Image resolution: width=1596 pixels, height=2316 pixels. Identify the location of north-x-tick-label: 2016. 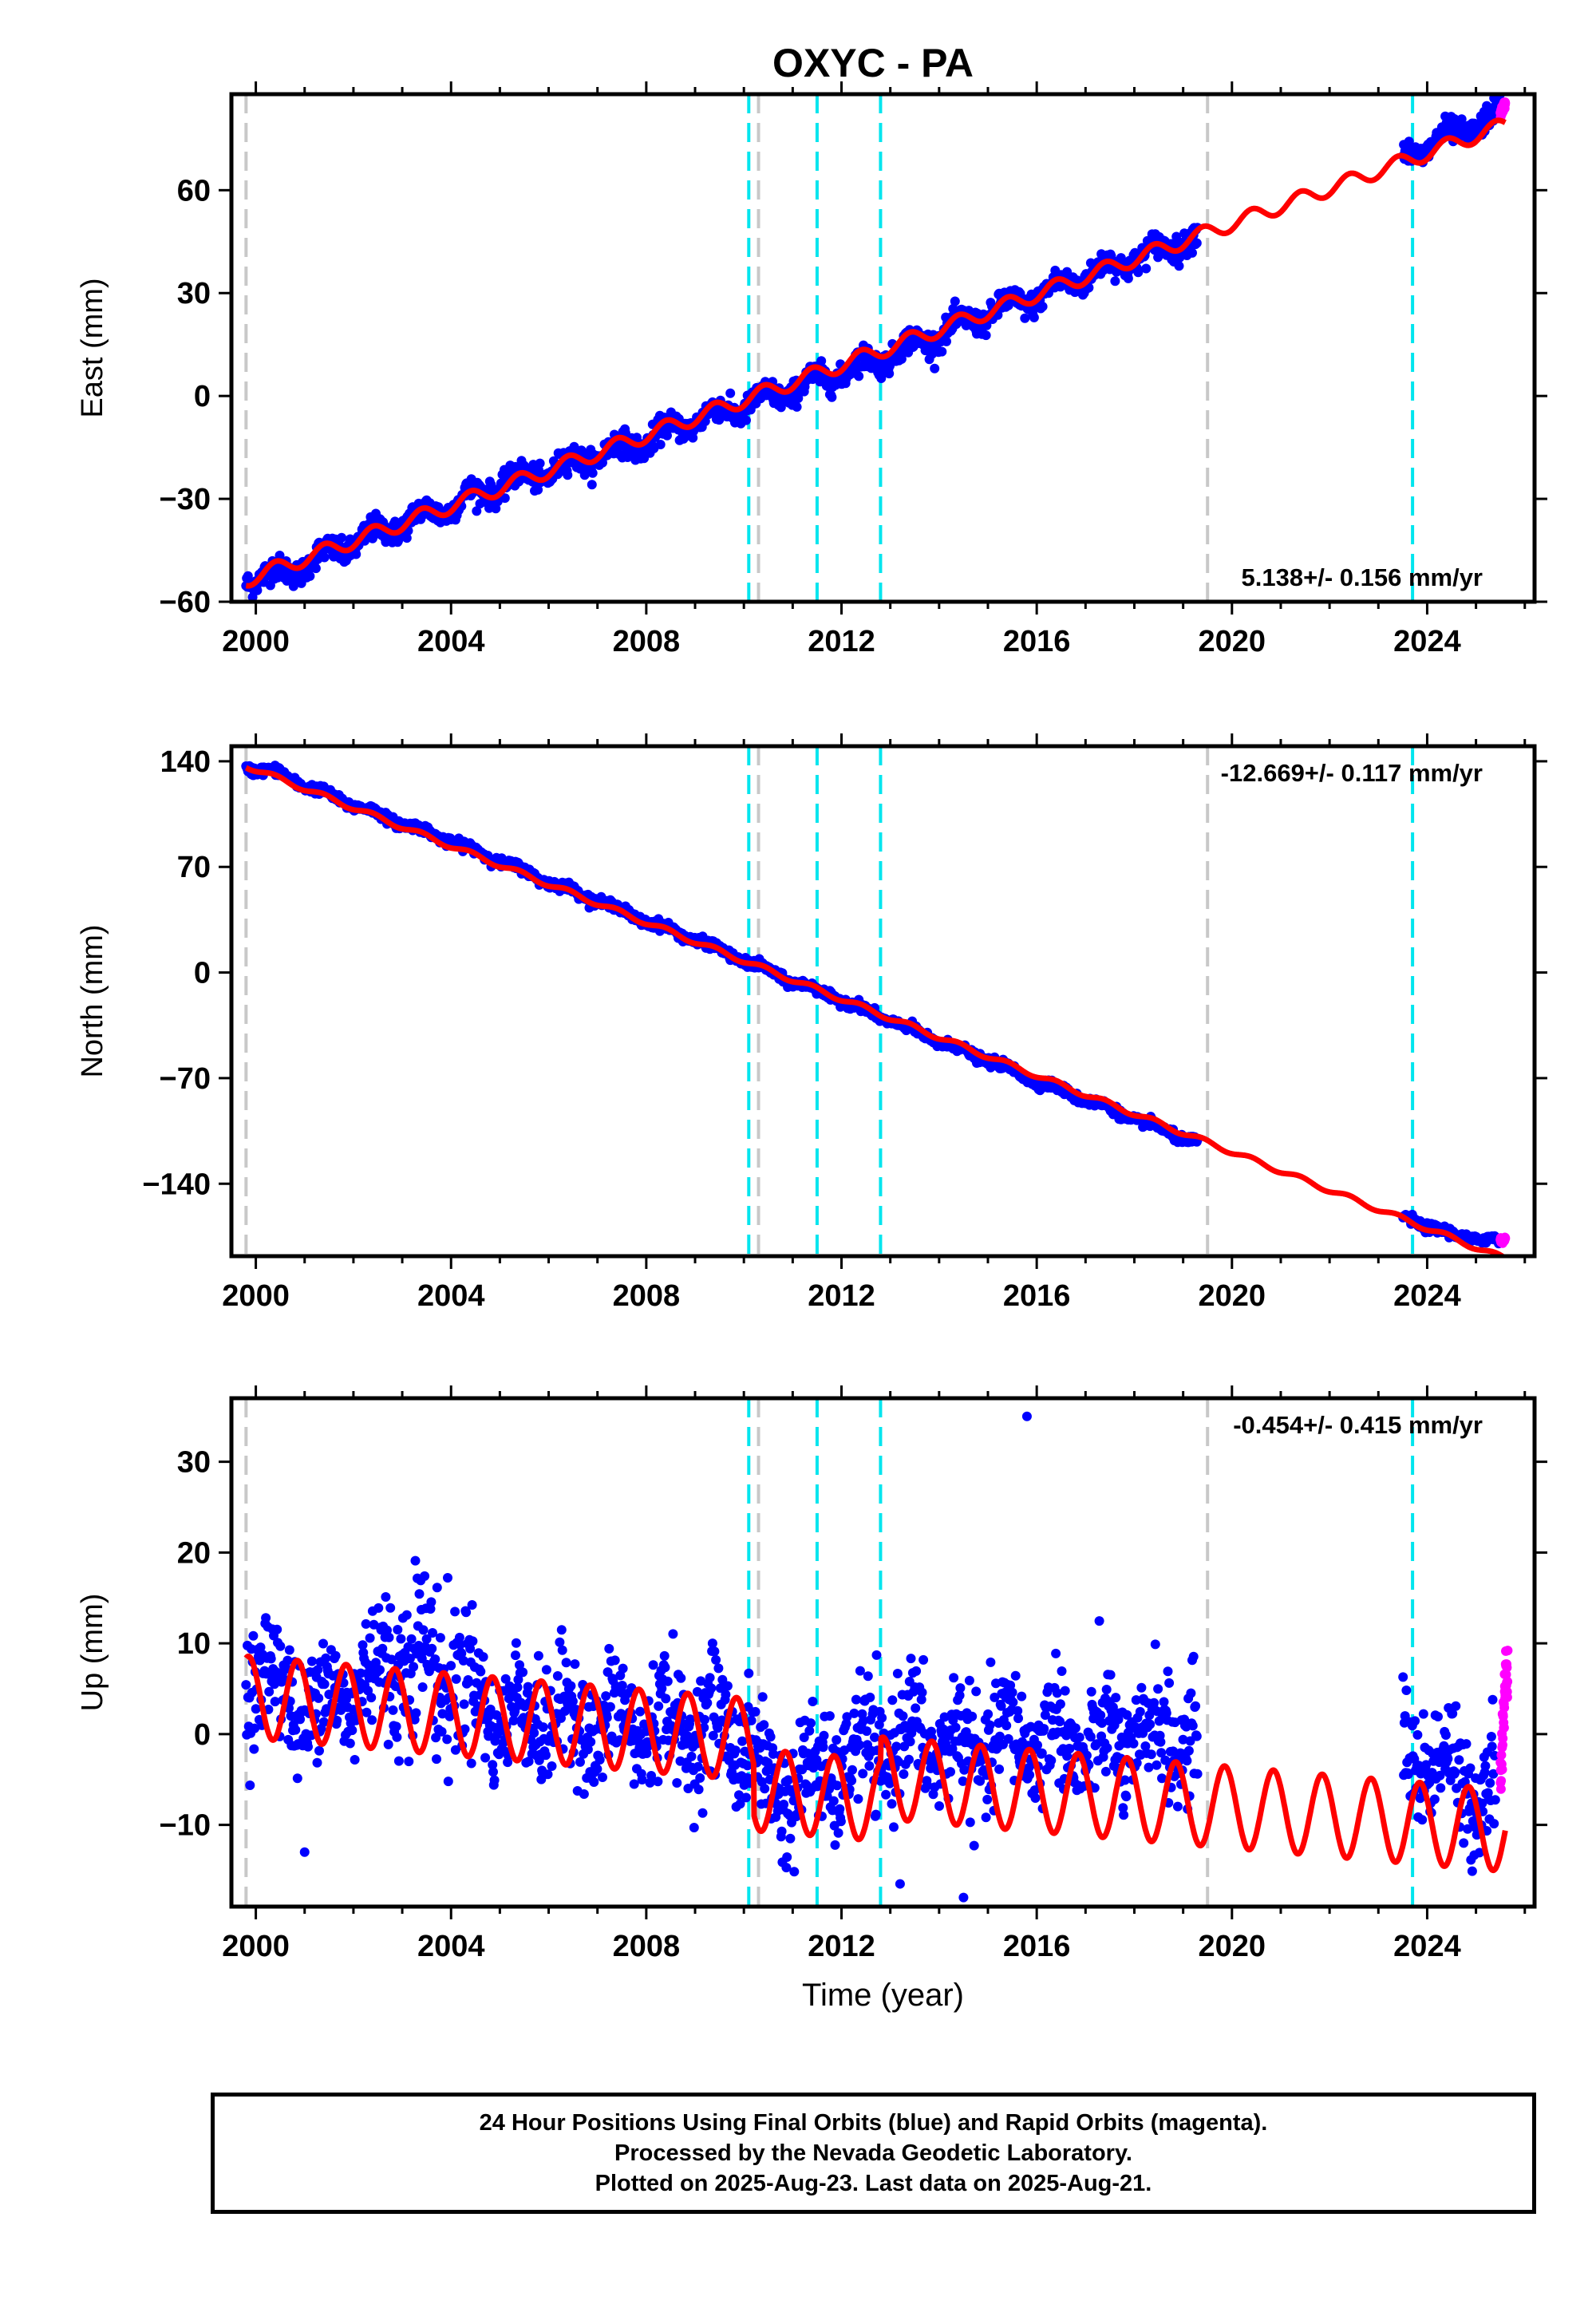
(1037, 1296).